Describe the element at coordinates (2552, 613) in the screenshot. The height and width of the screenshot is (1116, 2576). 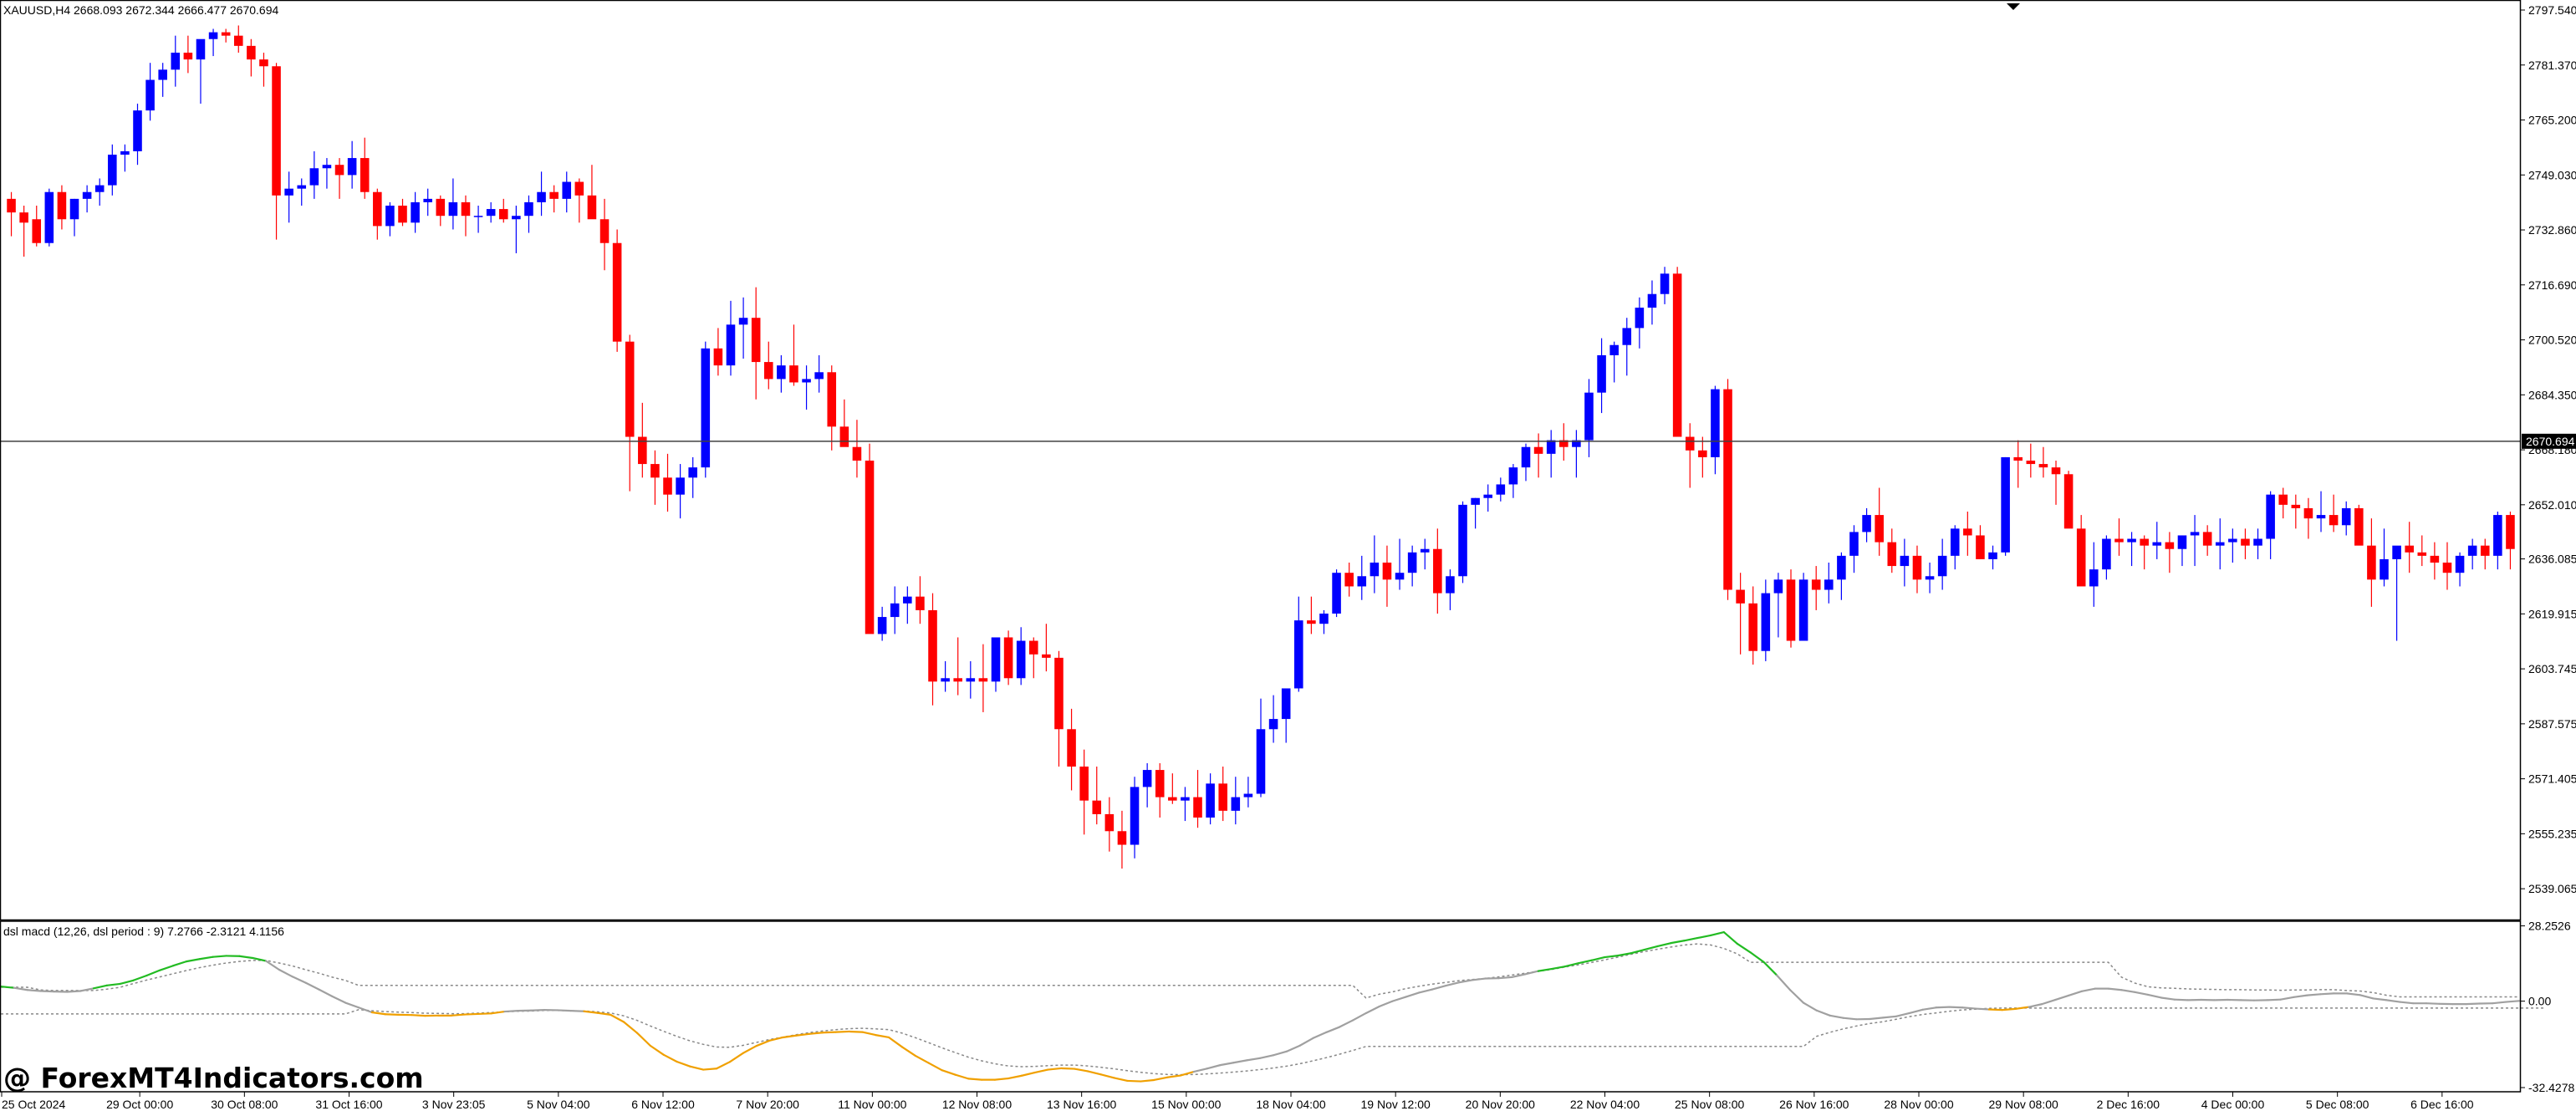
I see `y-tick-label: 2619.915` at that location.